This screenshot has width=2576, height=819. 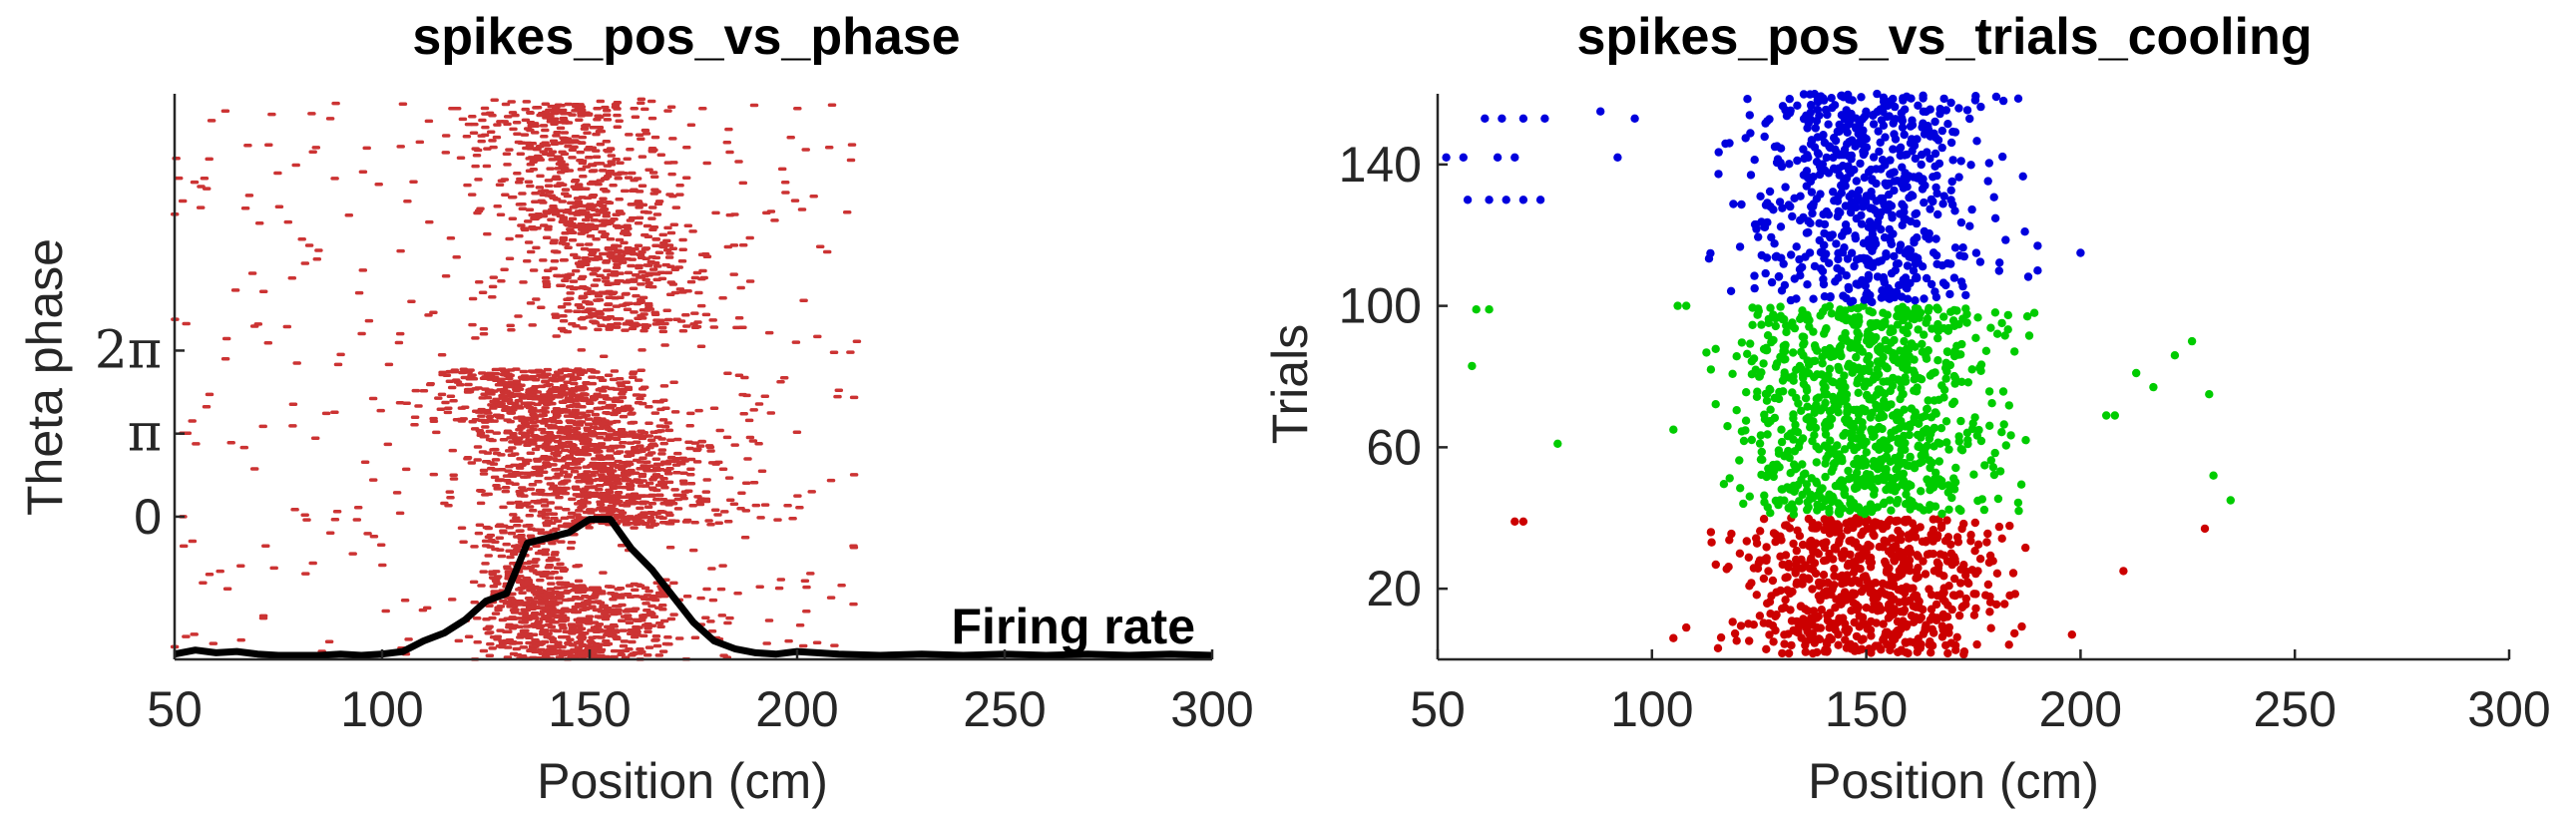 What do you see at coordinates (700, 693) in the screenshot?
I see `phase-chart-x-ticks: 50 100 150 200 250 300` at bounding box center [700, 693].